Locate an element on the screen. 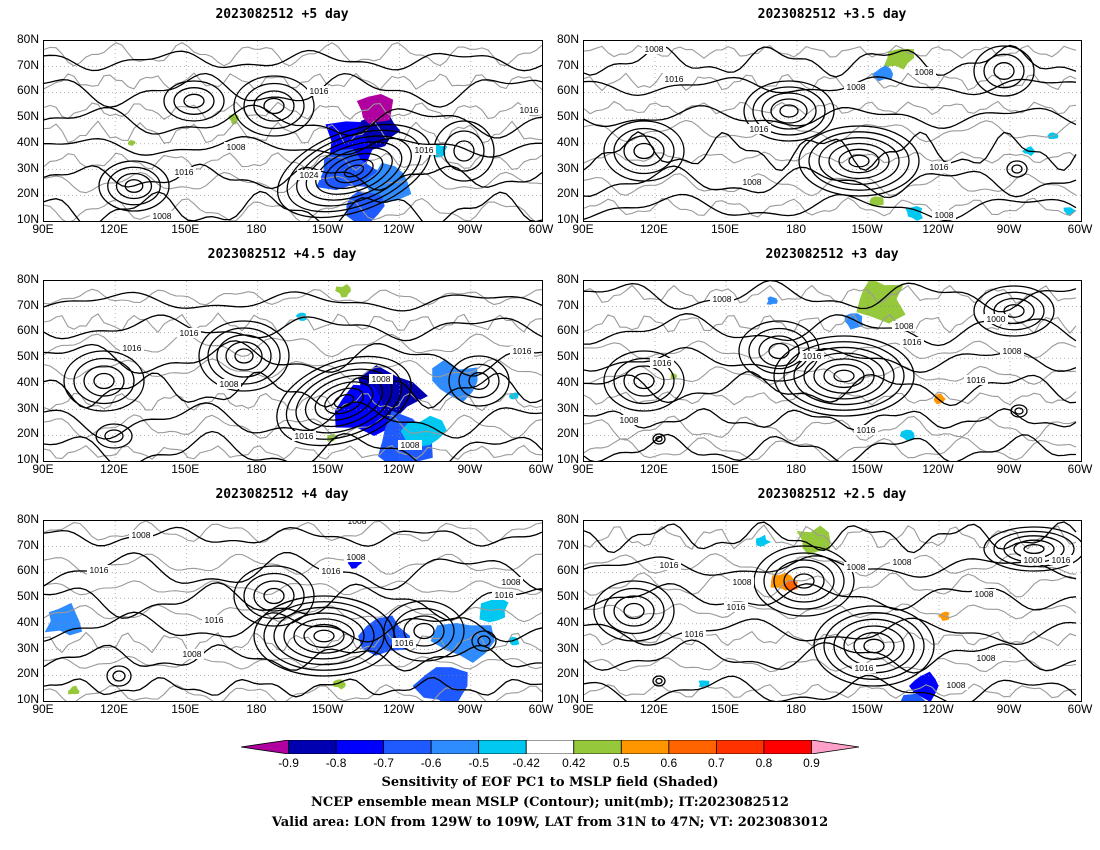  panel-plus5day: 2023082512 +5 day is located at coordinates (275, 120).